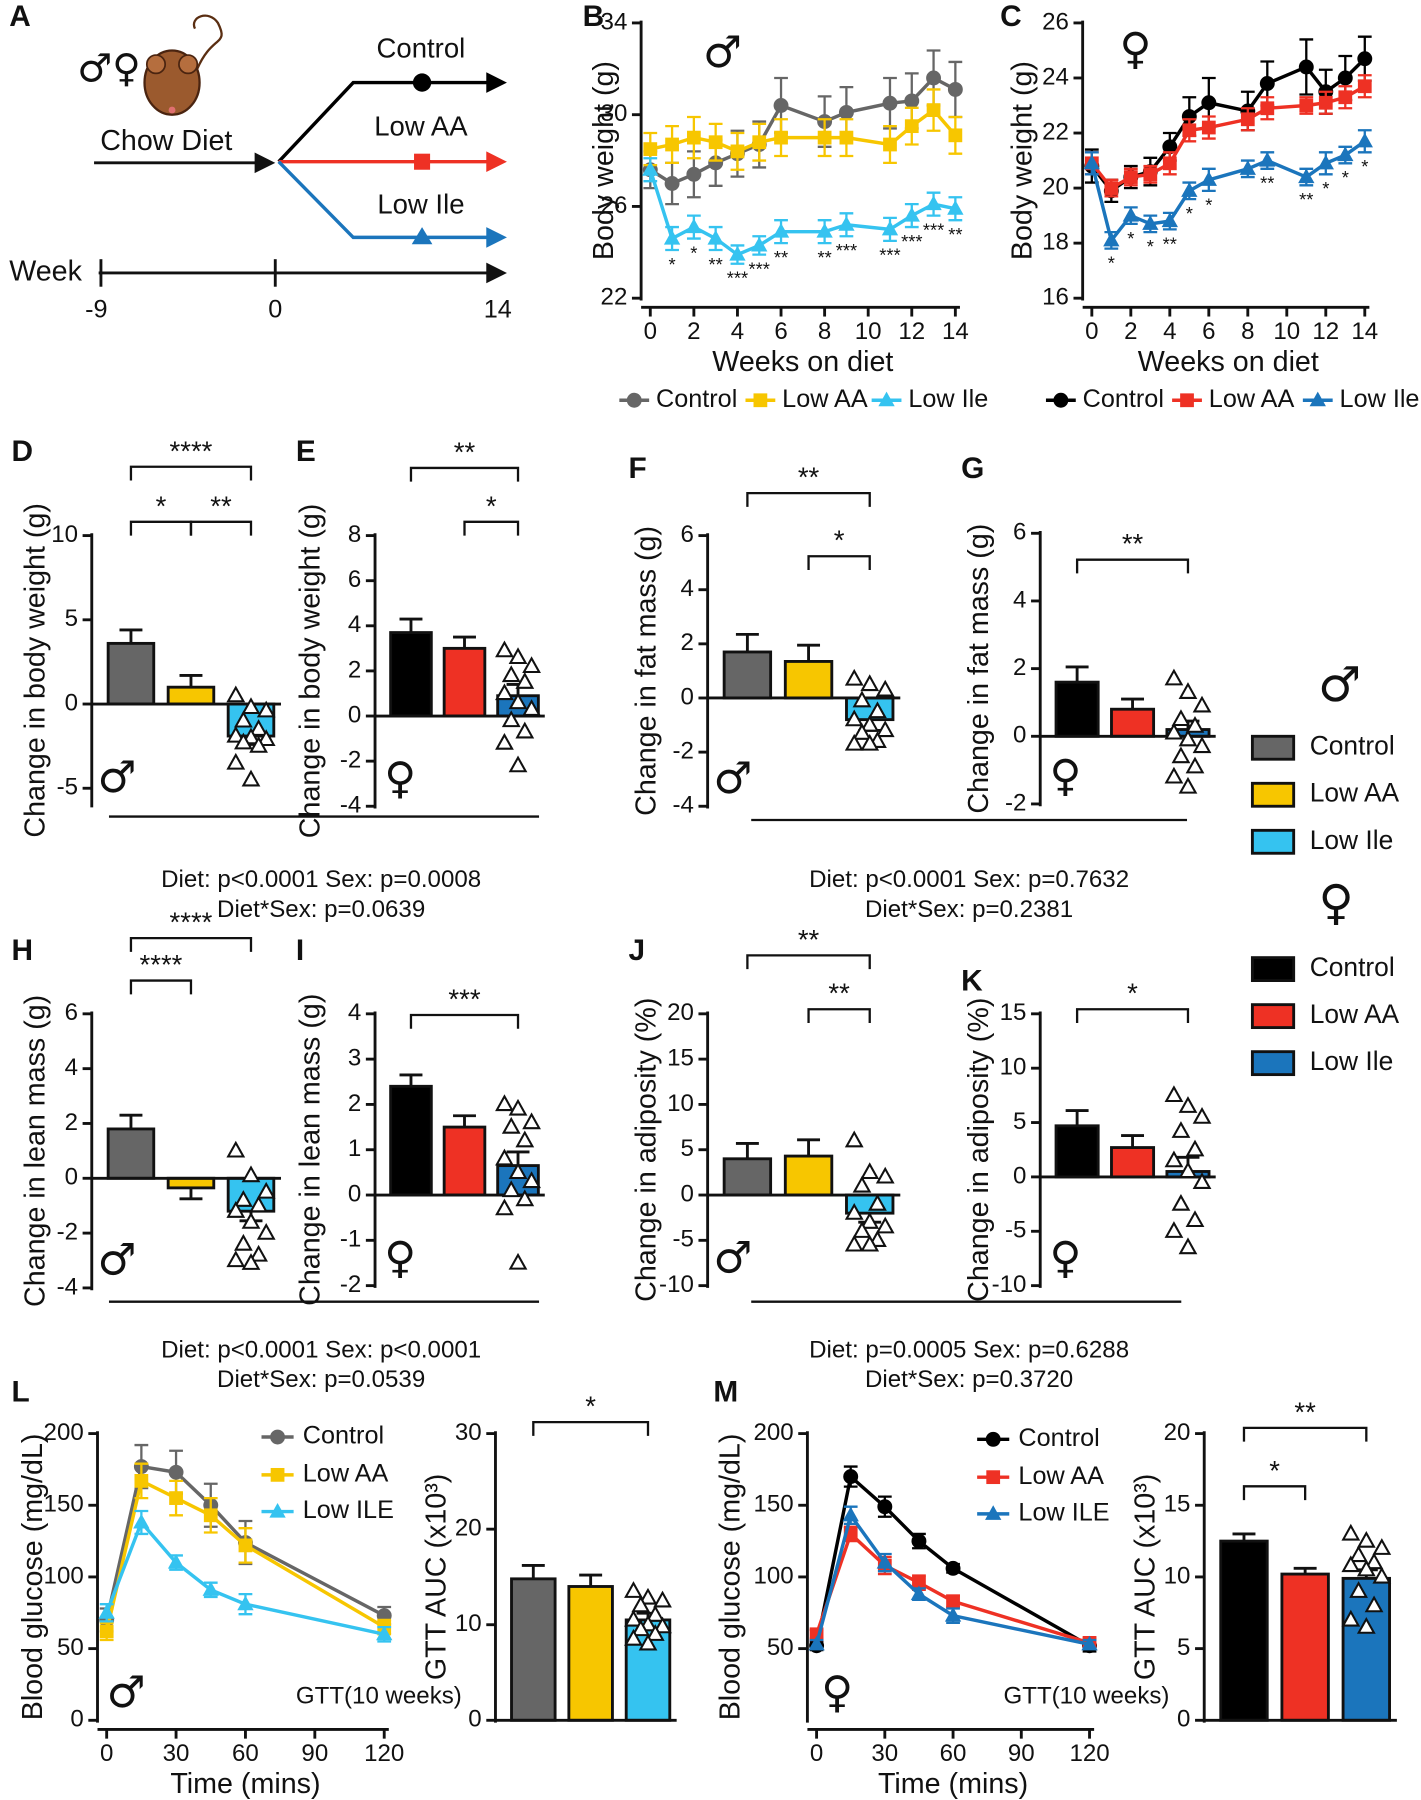 This screenshot has height=1800, width=1421. What do you see at coordinates (166, 141) in the screenshot?
I see `start-label: Chow Diet` at bounding box center [166, 141].